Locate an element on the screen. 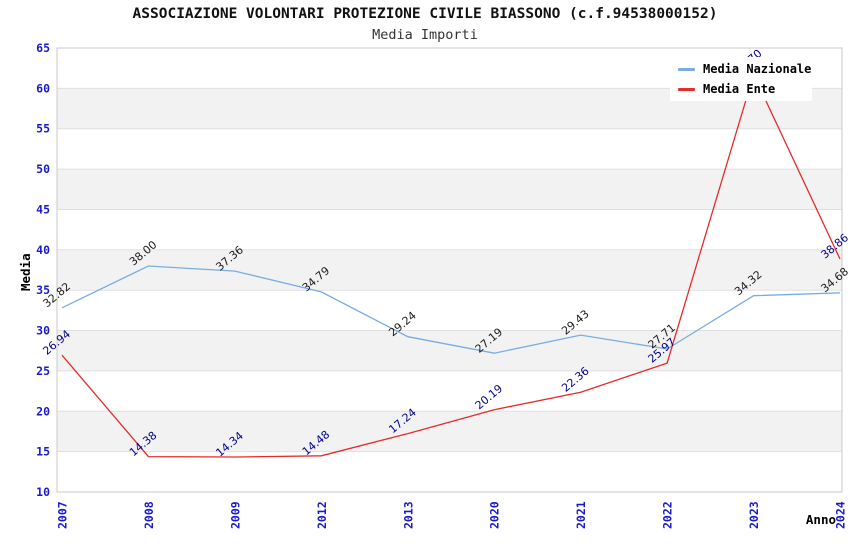  legend-label: Media Ente is located at coordinates (739, 89).